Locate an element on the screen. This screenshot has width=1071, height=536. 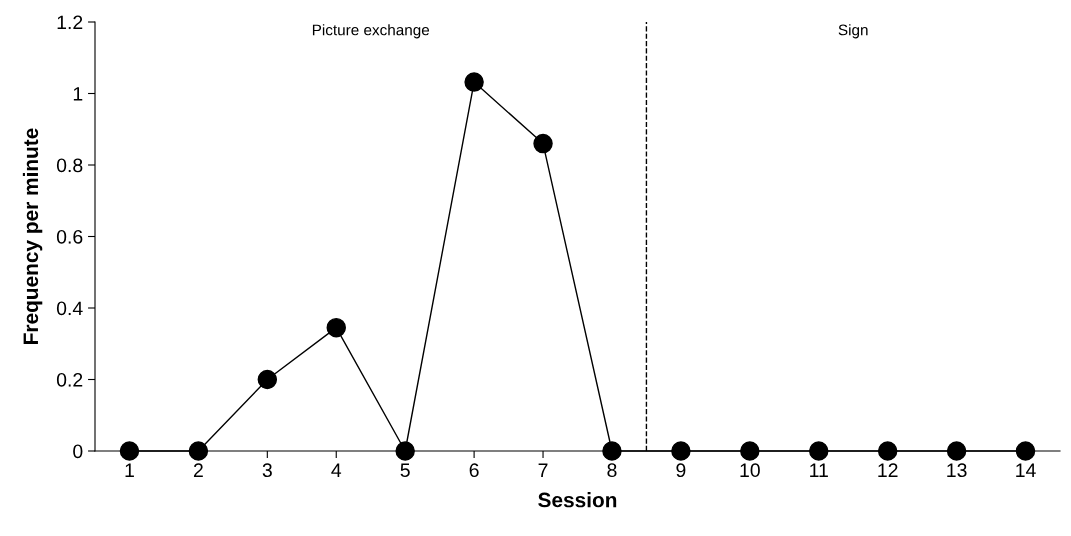
y-tick-label: 1 is located at coordinates (78, 94).